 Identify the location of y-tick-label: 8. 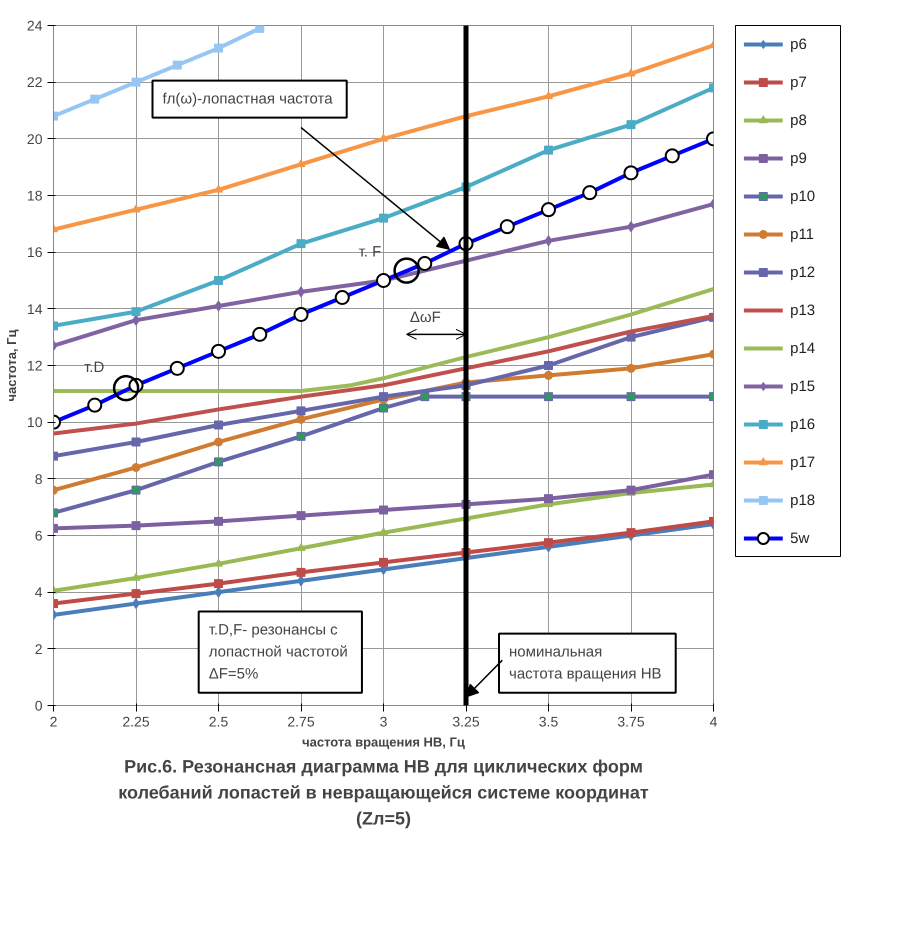
(38, 478).